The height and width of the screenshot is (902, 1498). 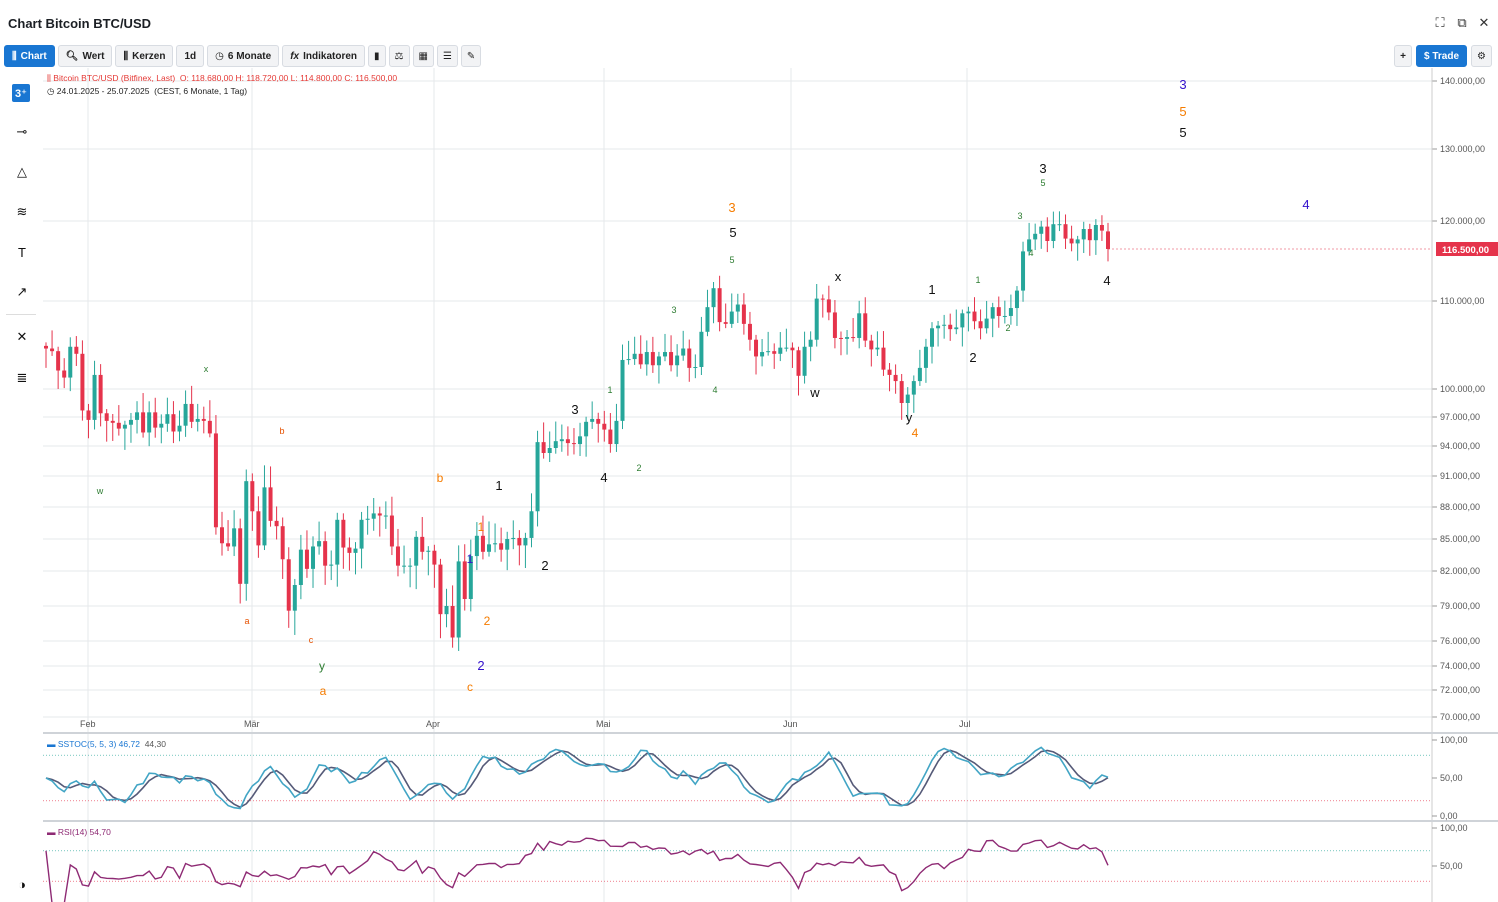 I want to click on gear-icon: ⚙, so click(x=1481, y=56).